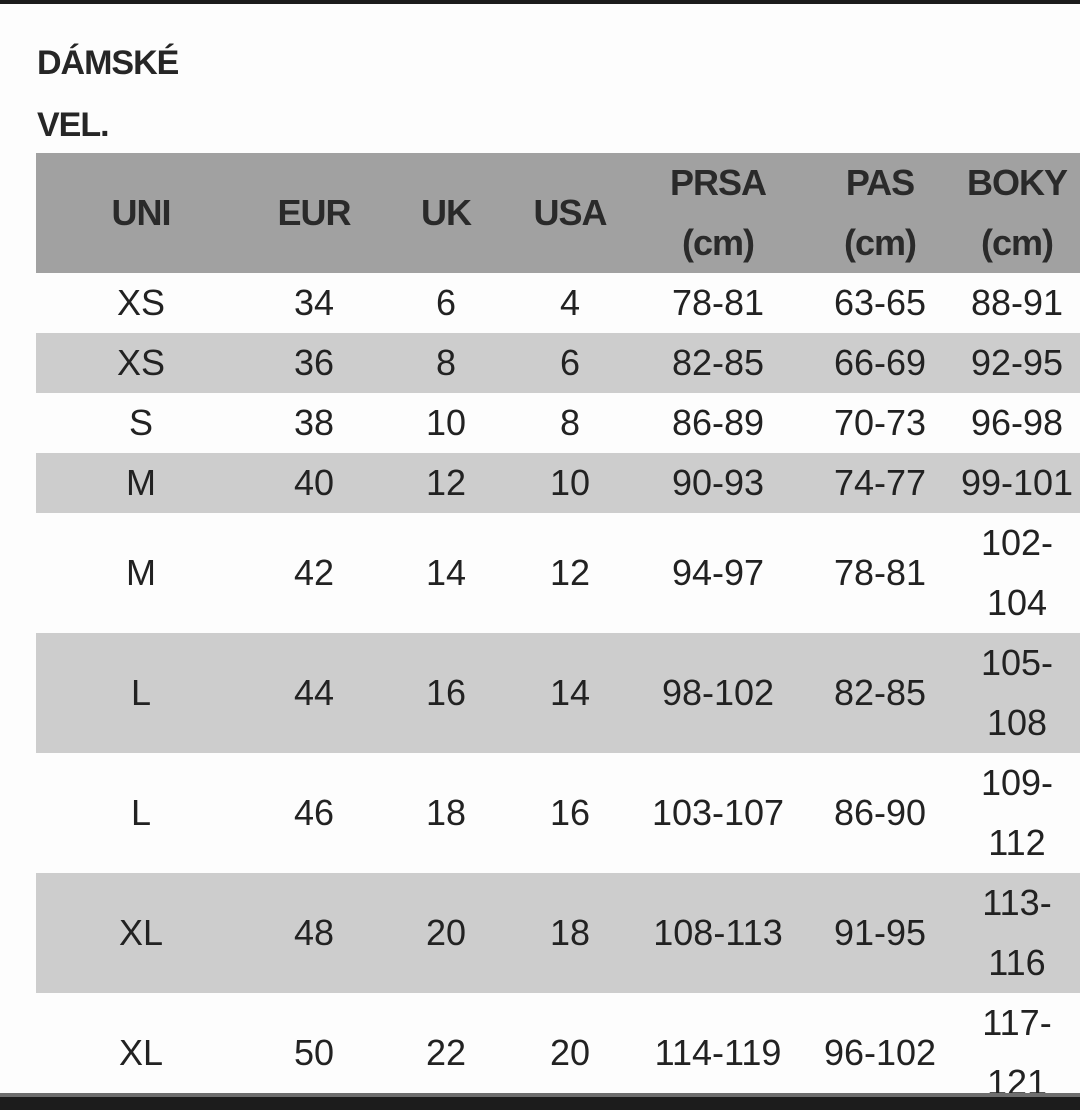  I want to click on header-label: UNI, so click(141, 212).